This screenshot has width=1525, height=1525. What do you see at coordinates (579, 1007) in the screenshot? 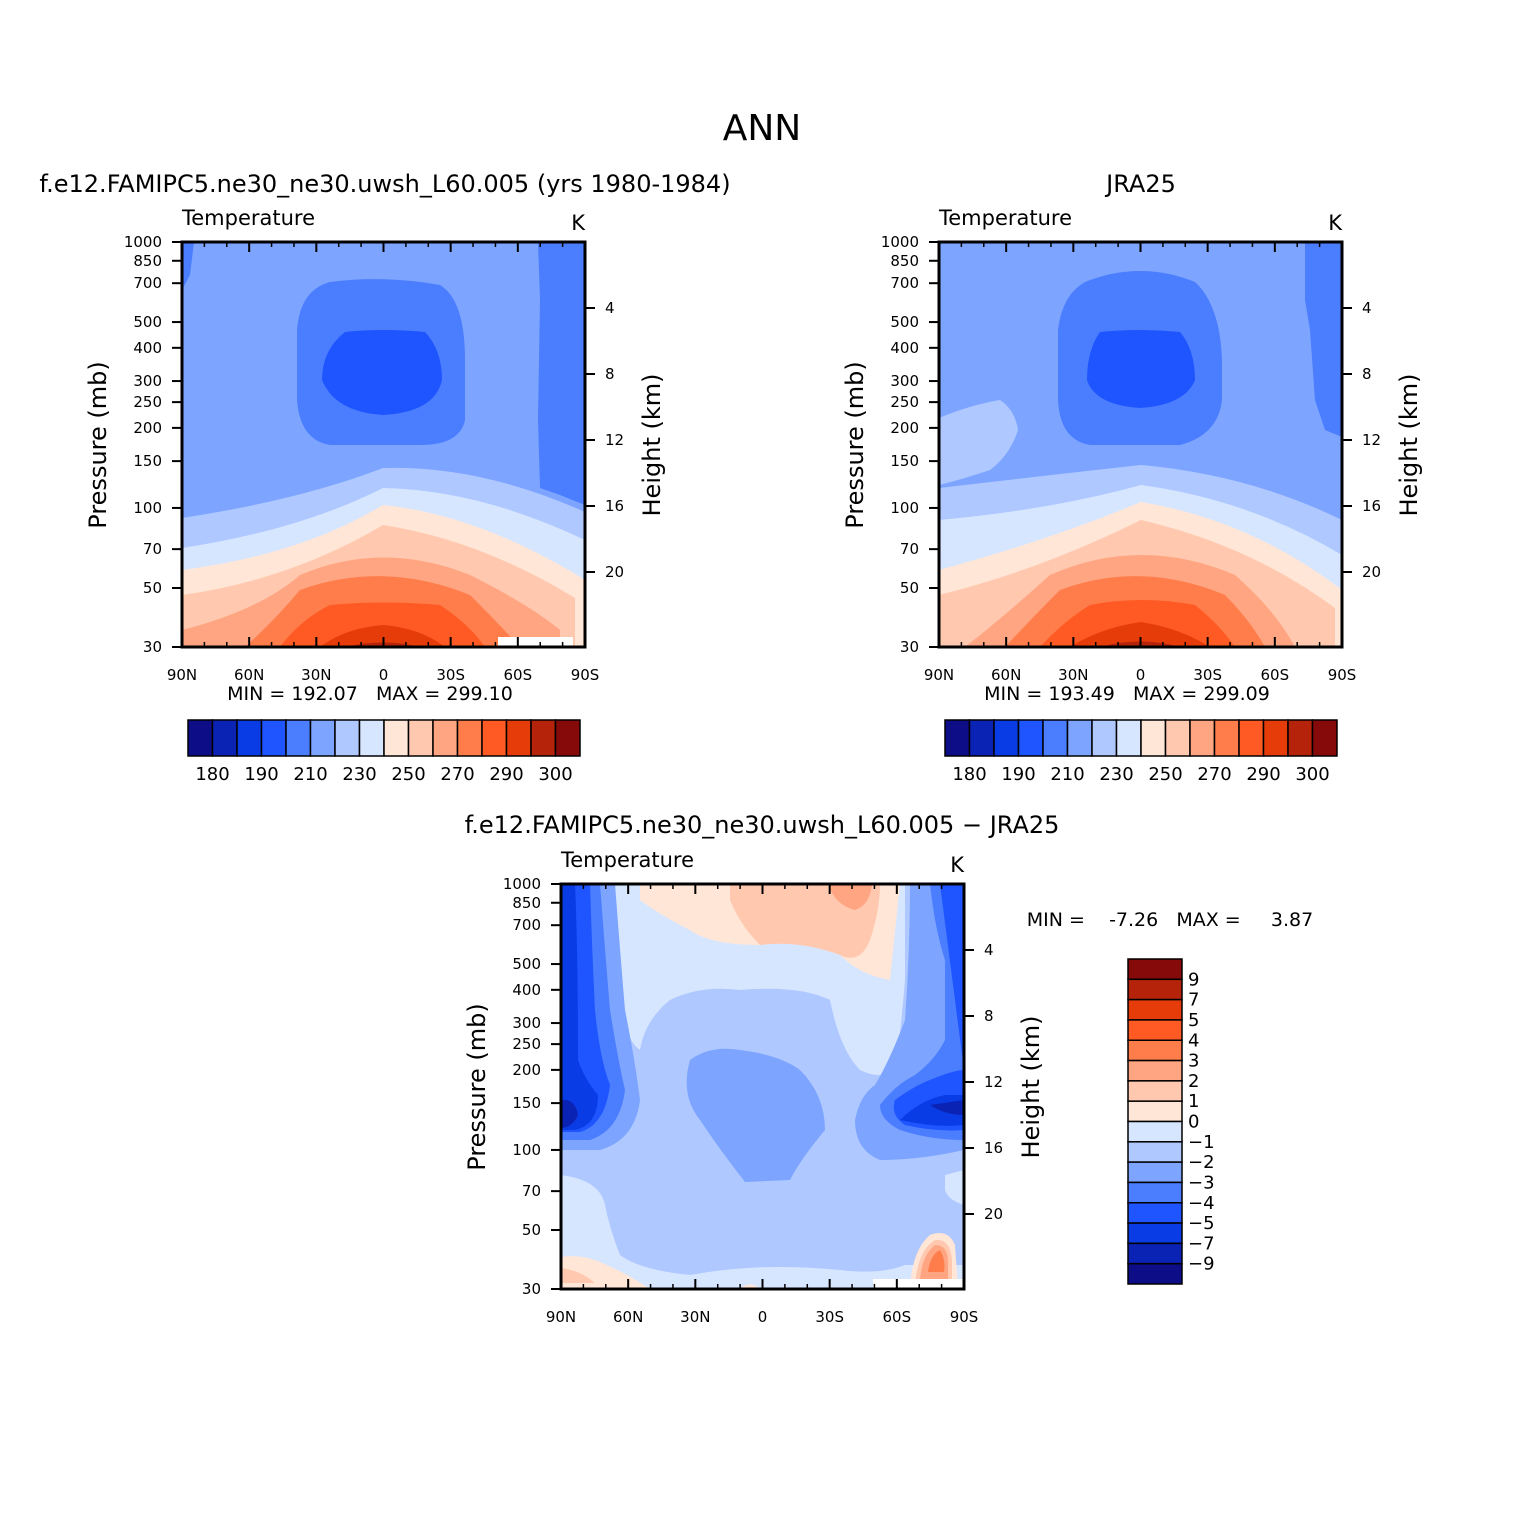
I see `band-minus7-left` at bounding box center [579, 1007].